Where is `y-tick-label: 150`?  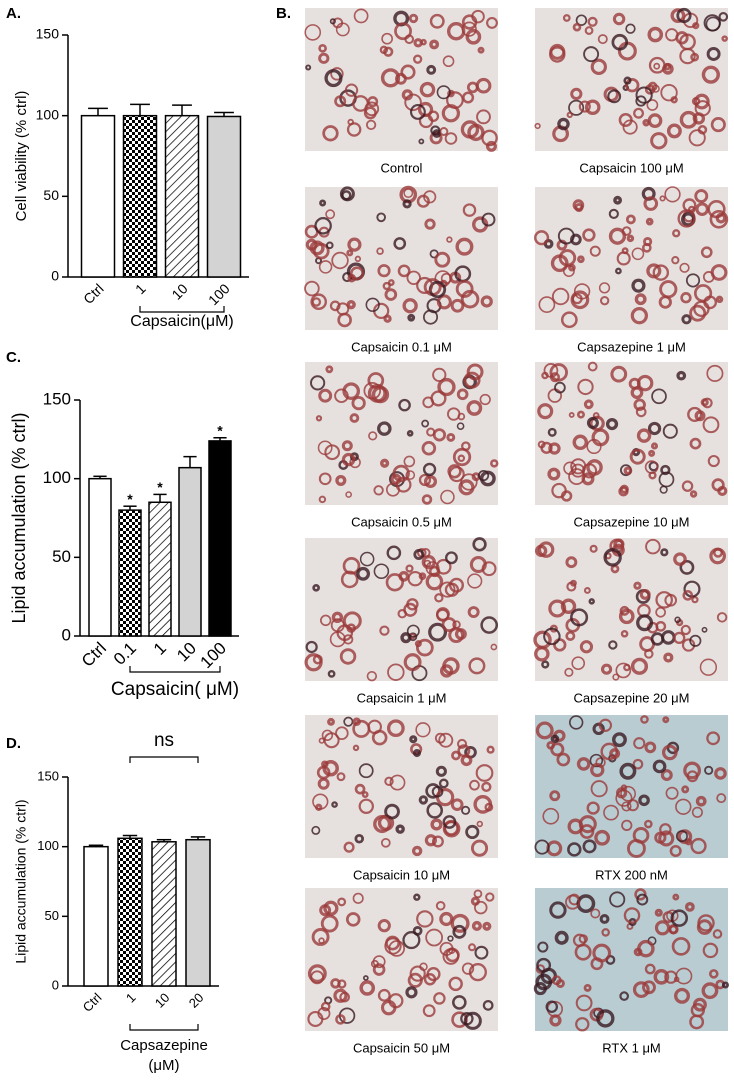 y-tick-label: 150 is located at coordinates (57, 398).